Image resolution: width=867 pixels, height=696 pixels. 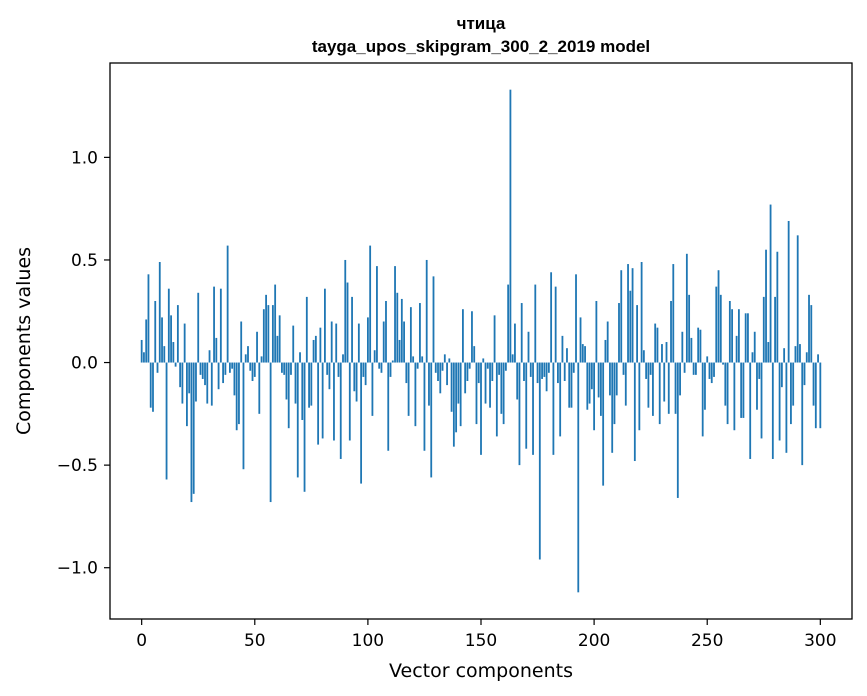 I want to click on x-tick-label-300: 300, so click(x=820, y=641).